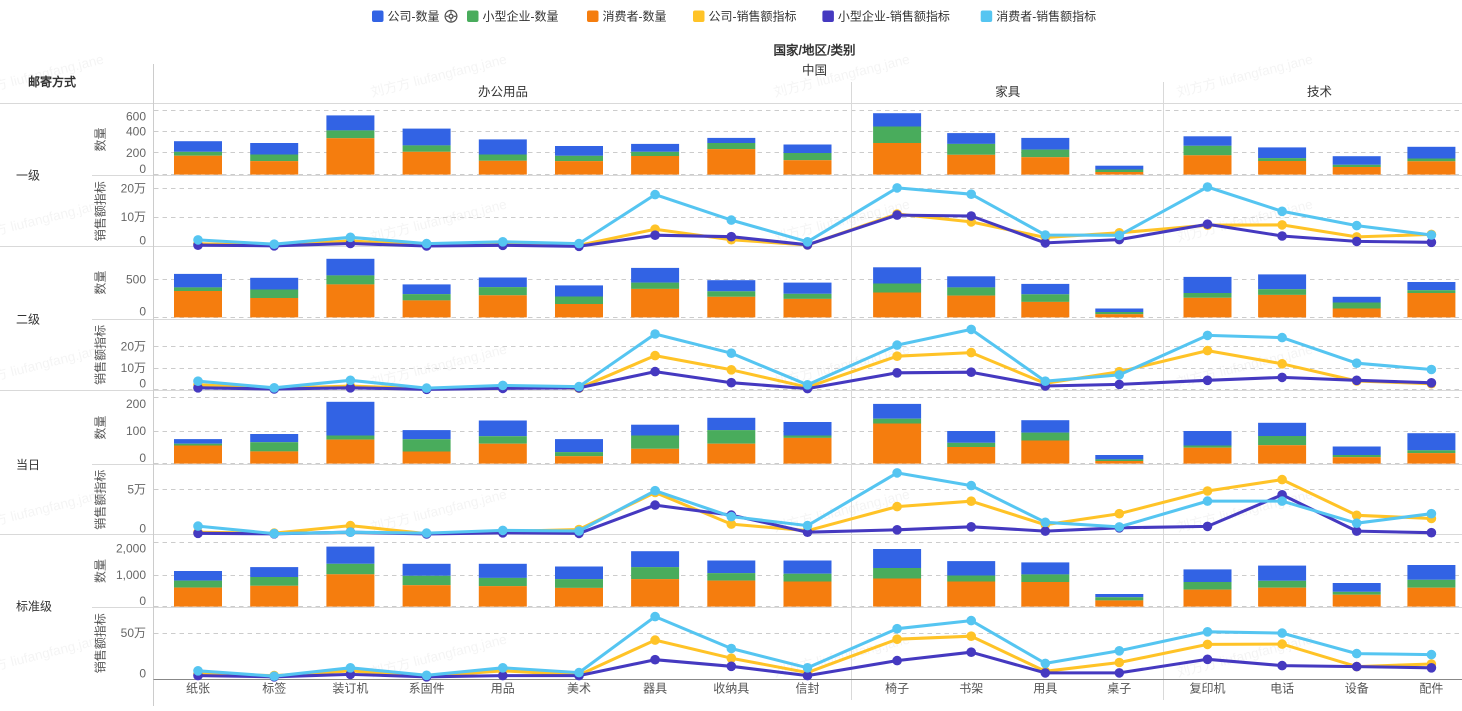 The width and height of the screenshot is (1462, 711). What do you see at coordinates (414, 16) in the screenshot?
I see `svg-text: 公司-数量` at bounding box center [414, 16].